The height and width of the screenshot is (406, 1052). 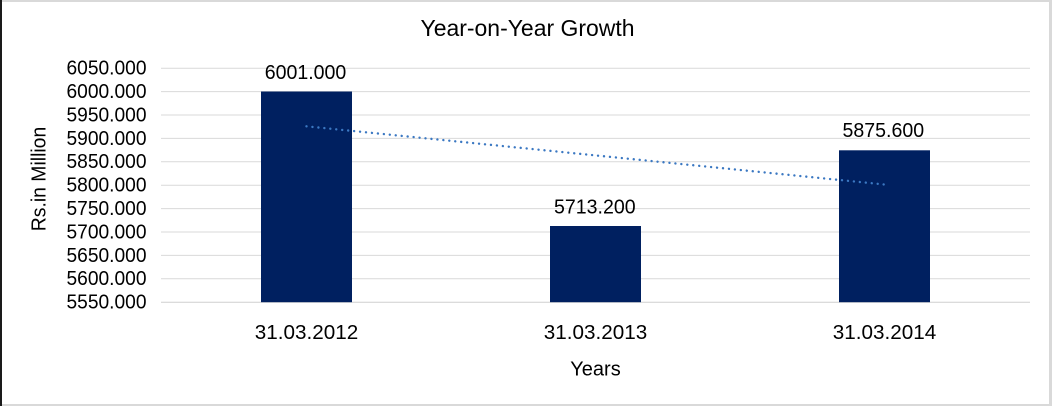 What do you see at coordinates (107, 232) in the screenshot?
I see `svg-text: 5700.000` at bounding box center [107, 232].